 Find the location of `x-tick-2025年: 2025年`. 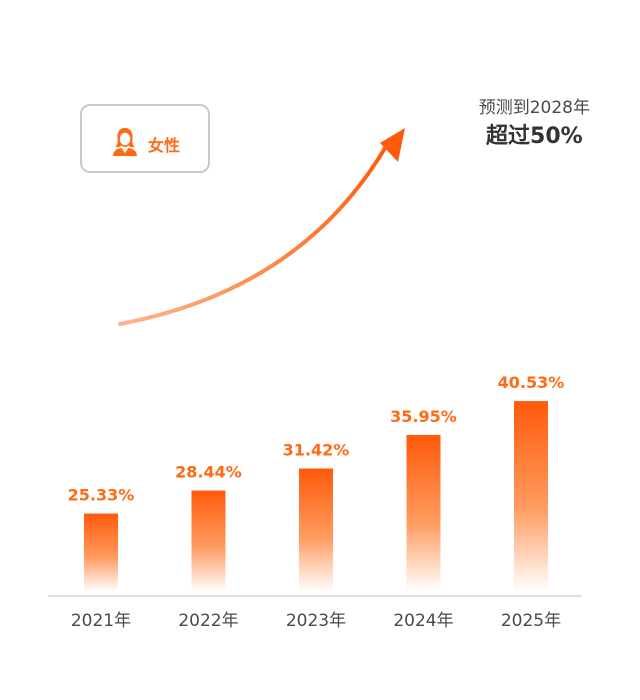

x-tick-2025年: 2025年 is located at coordinates (531, 621).